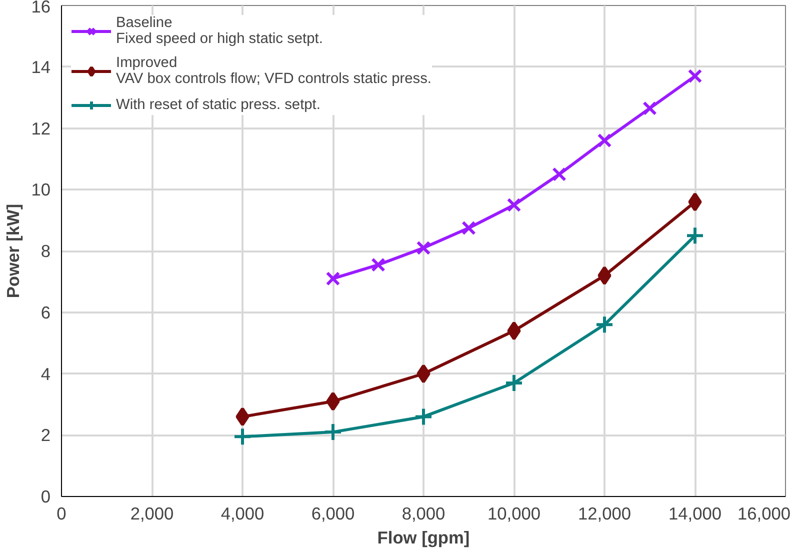  What do you see at coordinates (41, 66) in the screenshot?
I see `y-tick-label: 14` at bounding box center [41, 66].